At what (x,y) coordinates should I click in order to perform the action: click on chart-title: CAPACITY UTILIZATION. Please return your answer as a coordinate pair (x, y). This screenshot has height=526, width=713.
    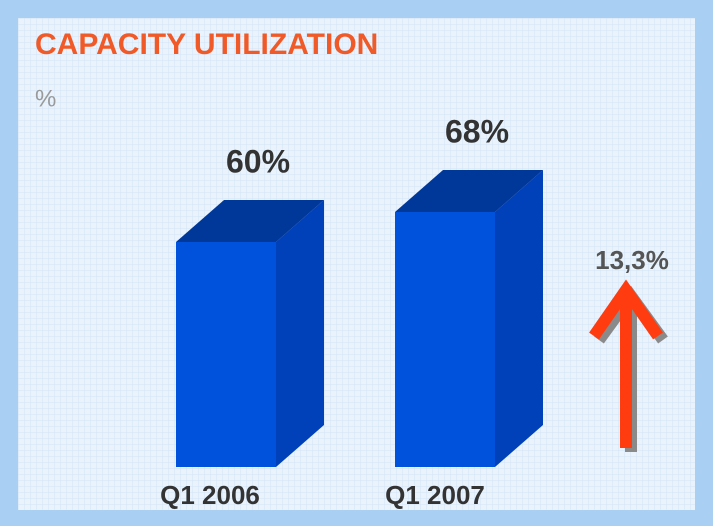
    Looking at the image, I should click on (206, 44).